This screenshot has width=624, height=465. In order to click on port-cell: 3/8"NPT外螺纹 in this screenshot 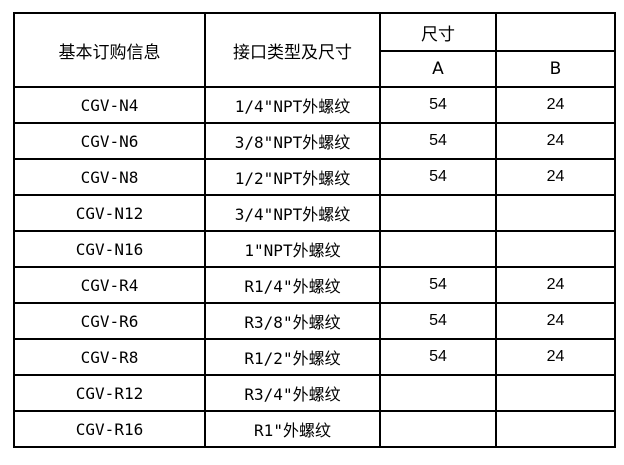, I will do `click(292, 141)`.